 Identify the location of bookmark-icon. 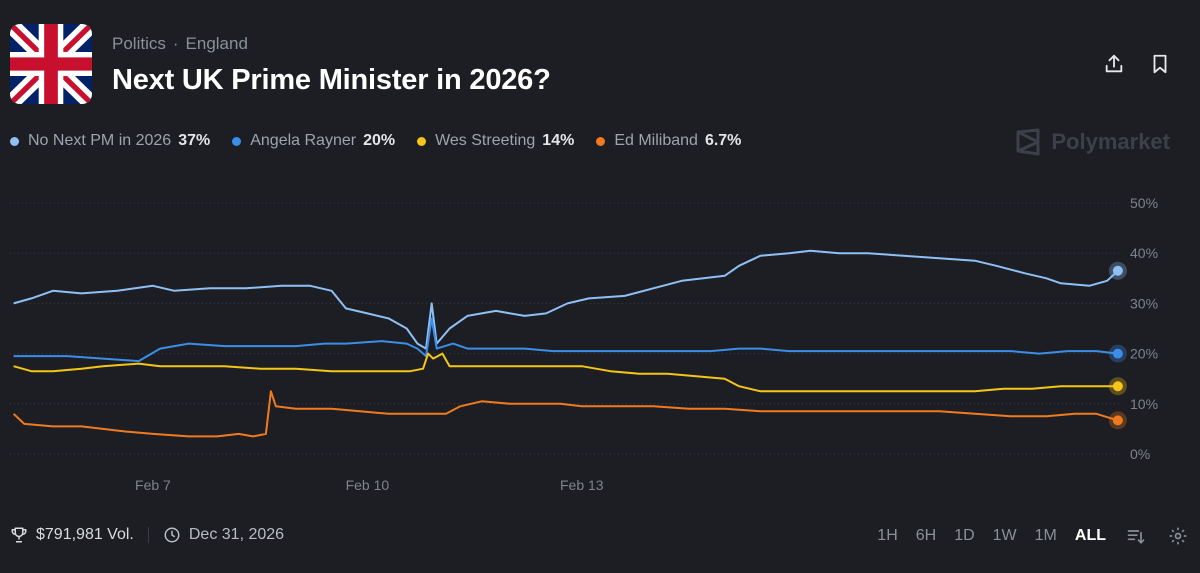
(1160, 64).